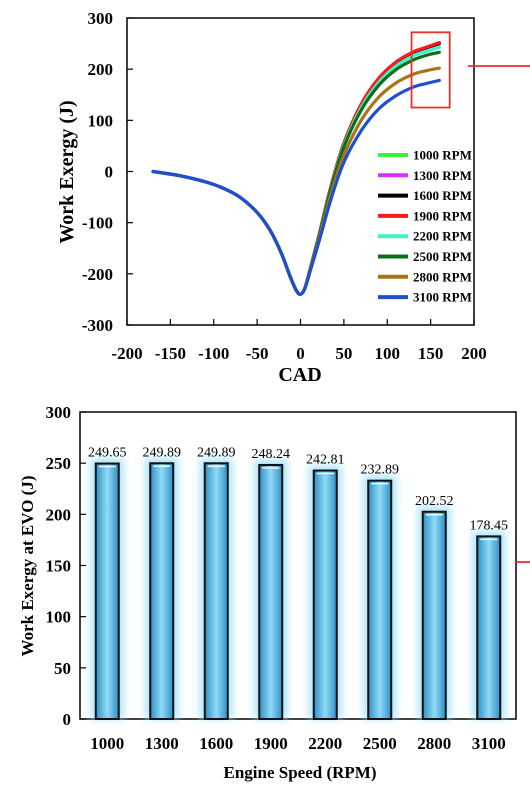 Image resolution: width=530 pixels, height=791 pixels. Describe the element at coordinates (388, 353) in the screenshot. I see `x-tick-label: 100` at that location.